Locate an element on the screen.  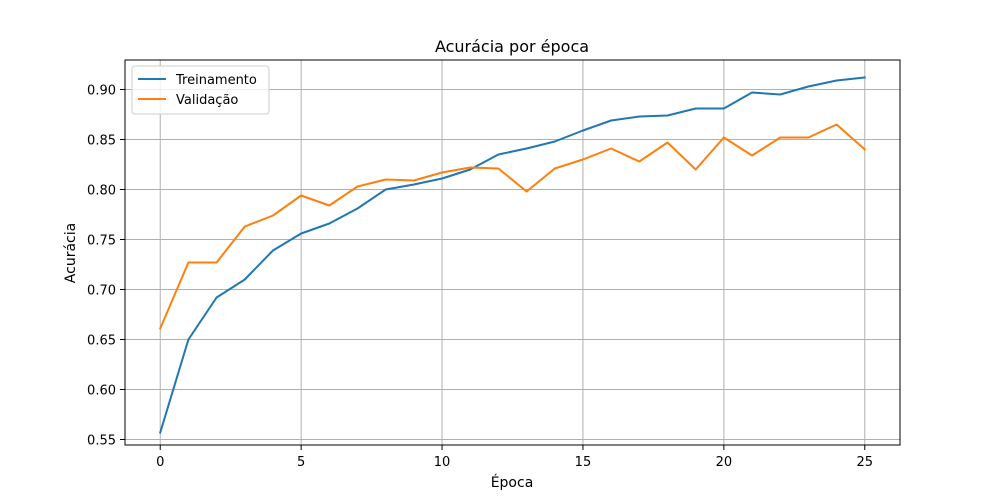
y-tick-label: 0.80 is located at coordinates (101, 191).